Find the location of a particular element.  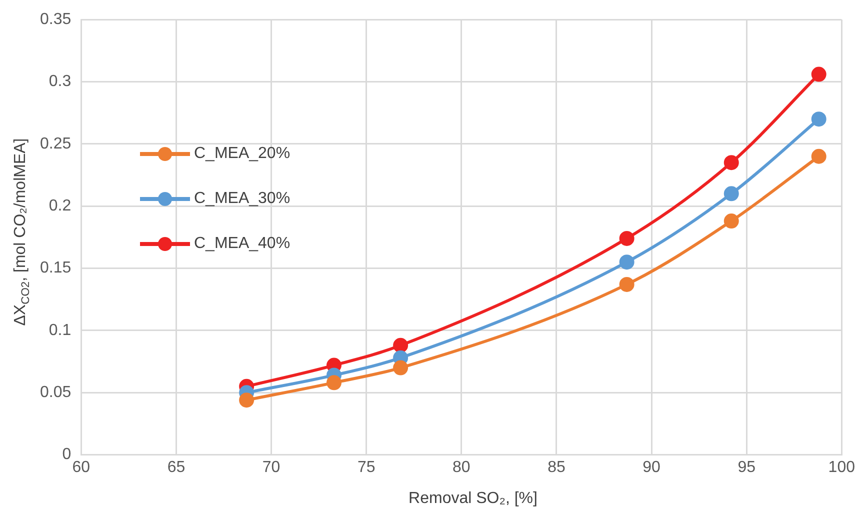

x-tick-label: 100 is located at coordinates (842, 467).